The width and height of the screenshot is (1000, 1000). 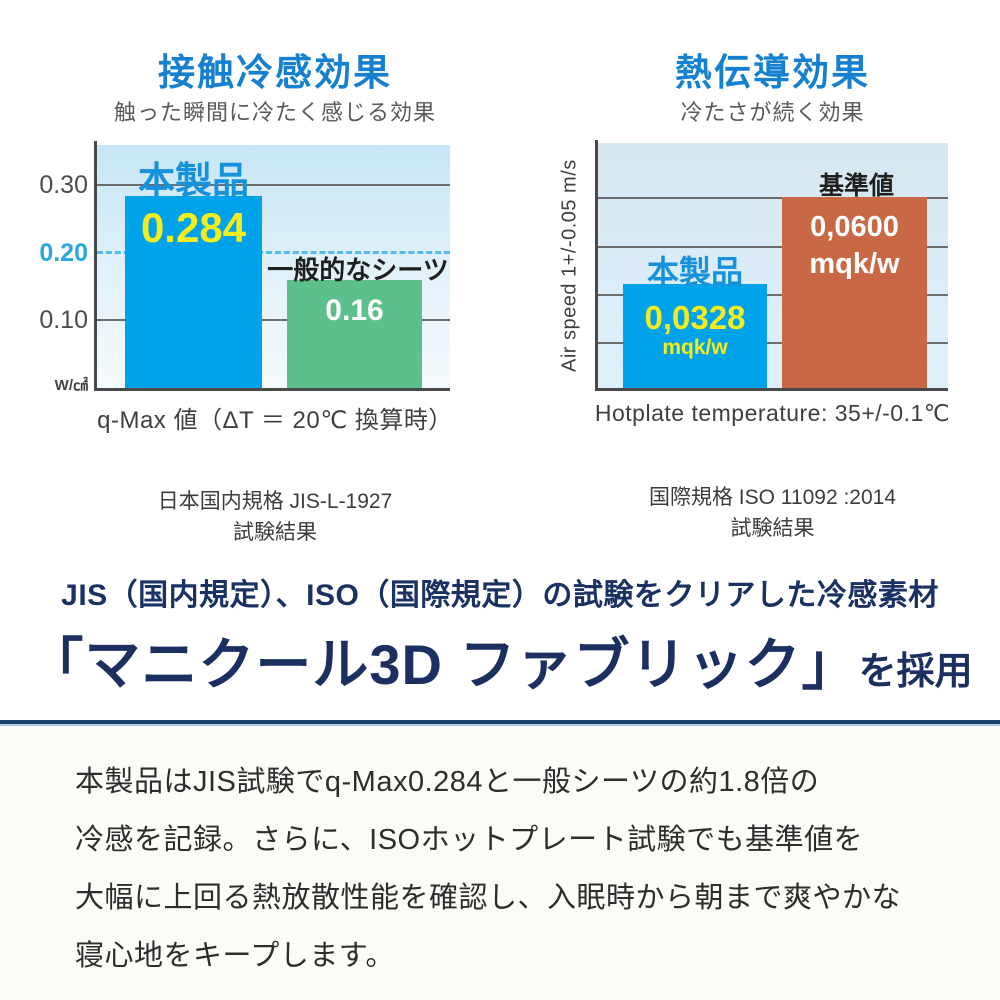 What do you see at coordinates (95, 266) in the screenshot?
I see `left-chart-y-axis` at bounding box center [95, 266].